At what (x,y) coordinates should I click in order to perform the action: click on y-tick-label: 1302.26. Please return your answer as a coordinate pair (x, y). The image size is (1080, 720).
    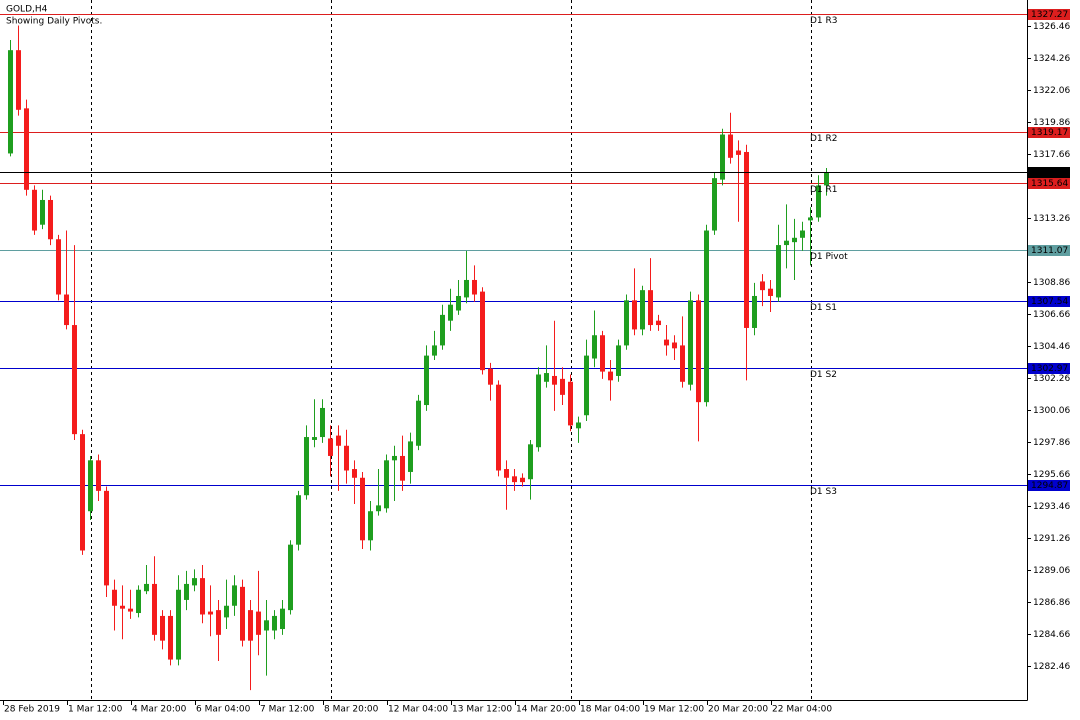
    Looking at the image, I should click on (1051, 379).